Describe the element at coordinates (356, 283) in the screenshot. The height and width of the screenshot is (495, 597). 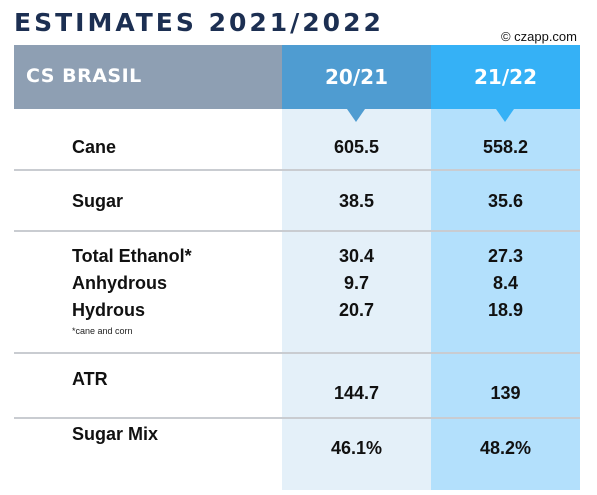
I see `anhydrous-value-20-21: 9.7` at that location.